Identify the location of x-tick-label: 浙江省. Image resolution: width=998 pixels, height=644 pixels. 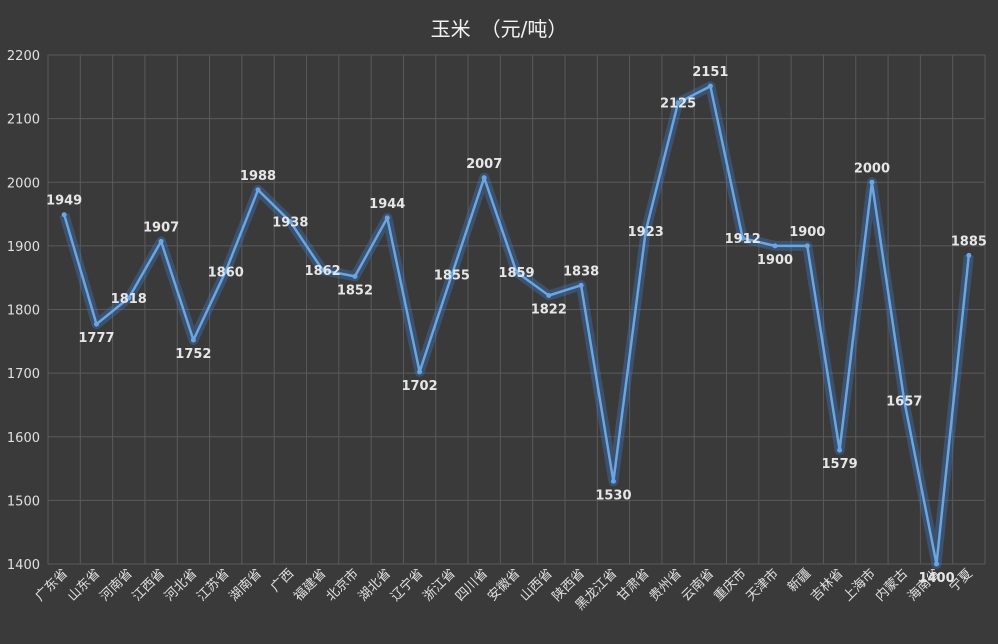
(440, 585).